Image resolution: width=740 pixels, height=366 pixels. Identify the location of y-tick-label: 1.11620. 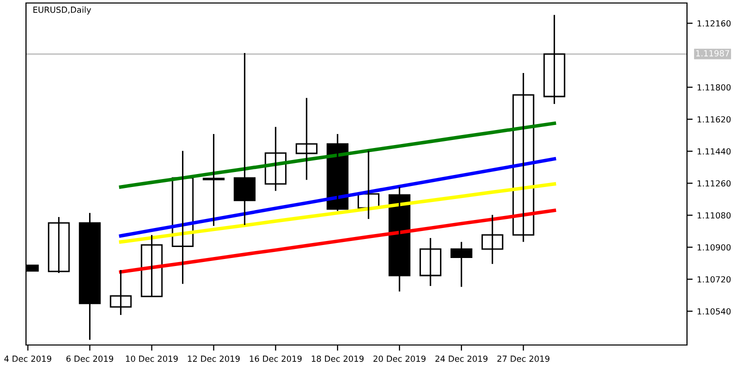
(714, 119).